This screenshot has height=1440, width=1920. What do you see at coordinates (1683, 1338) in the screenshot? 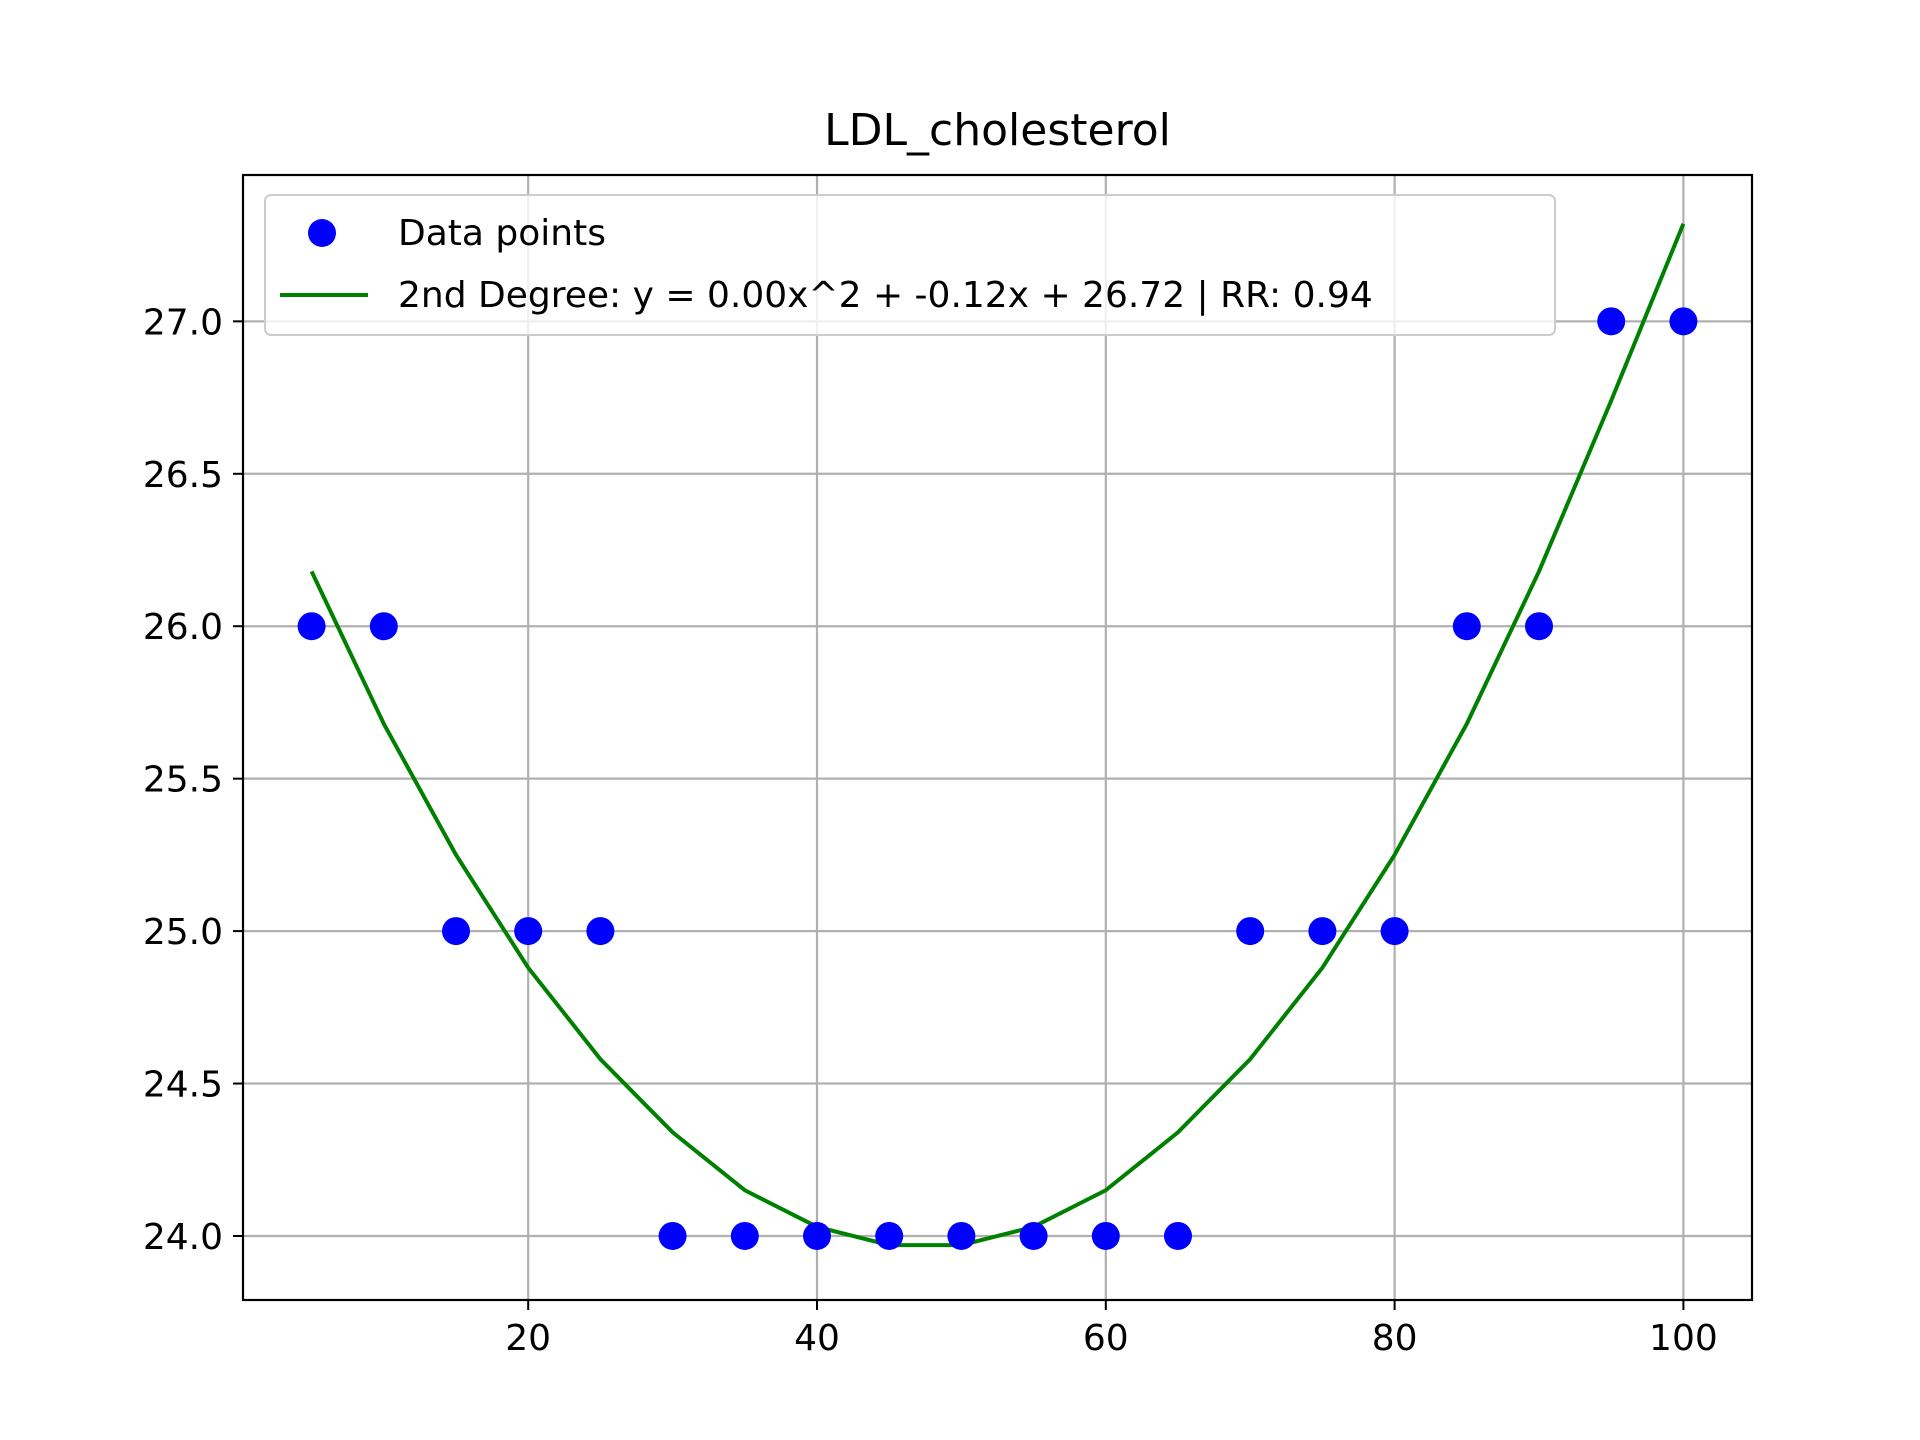
I see `x-tick-label: 100` at bounding box center [1683, 1338].